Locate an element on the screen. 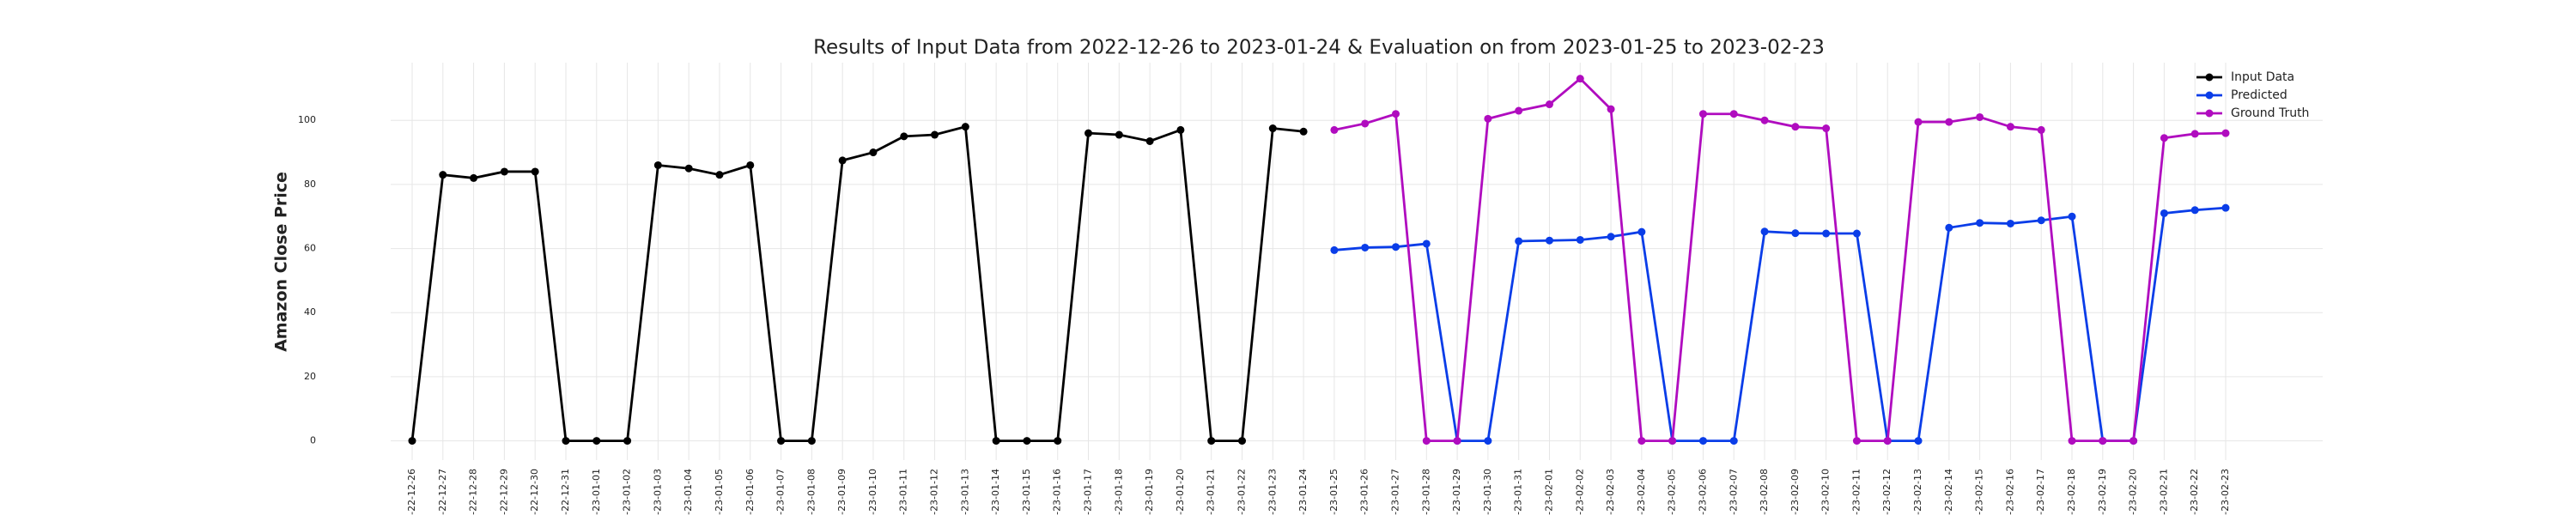 The image size is (2576, 515). x-tick-label: -23-01-08 is located at coordinates (811, 492).